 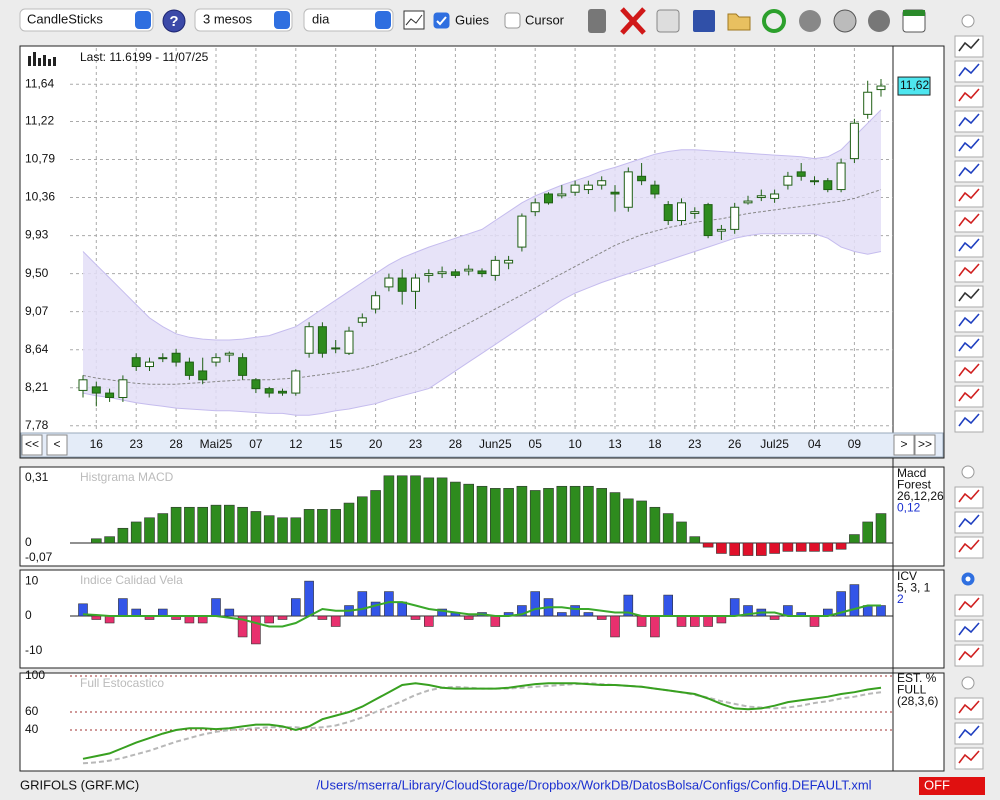 What do you see at coordinates (545, 19) in the screenshot?
I see `cursor-label: Cursor` at bounding box center [545, 19].